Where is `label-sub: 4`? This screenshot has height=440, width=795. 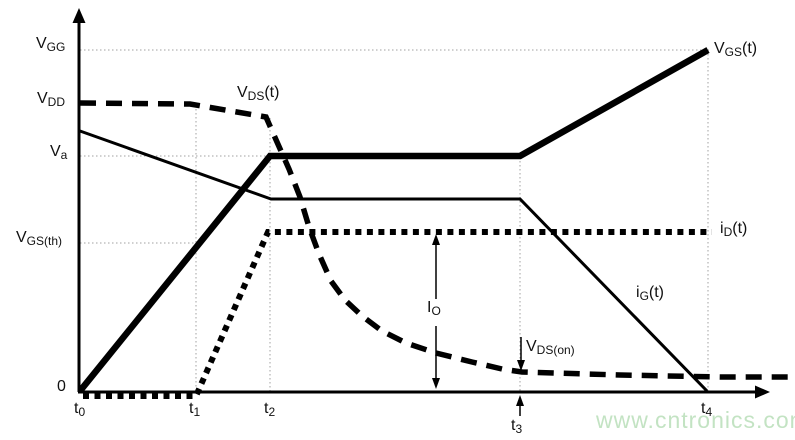 label-sub: 4 is located at coordinates (709, 412).